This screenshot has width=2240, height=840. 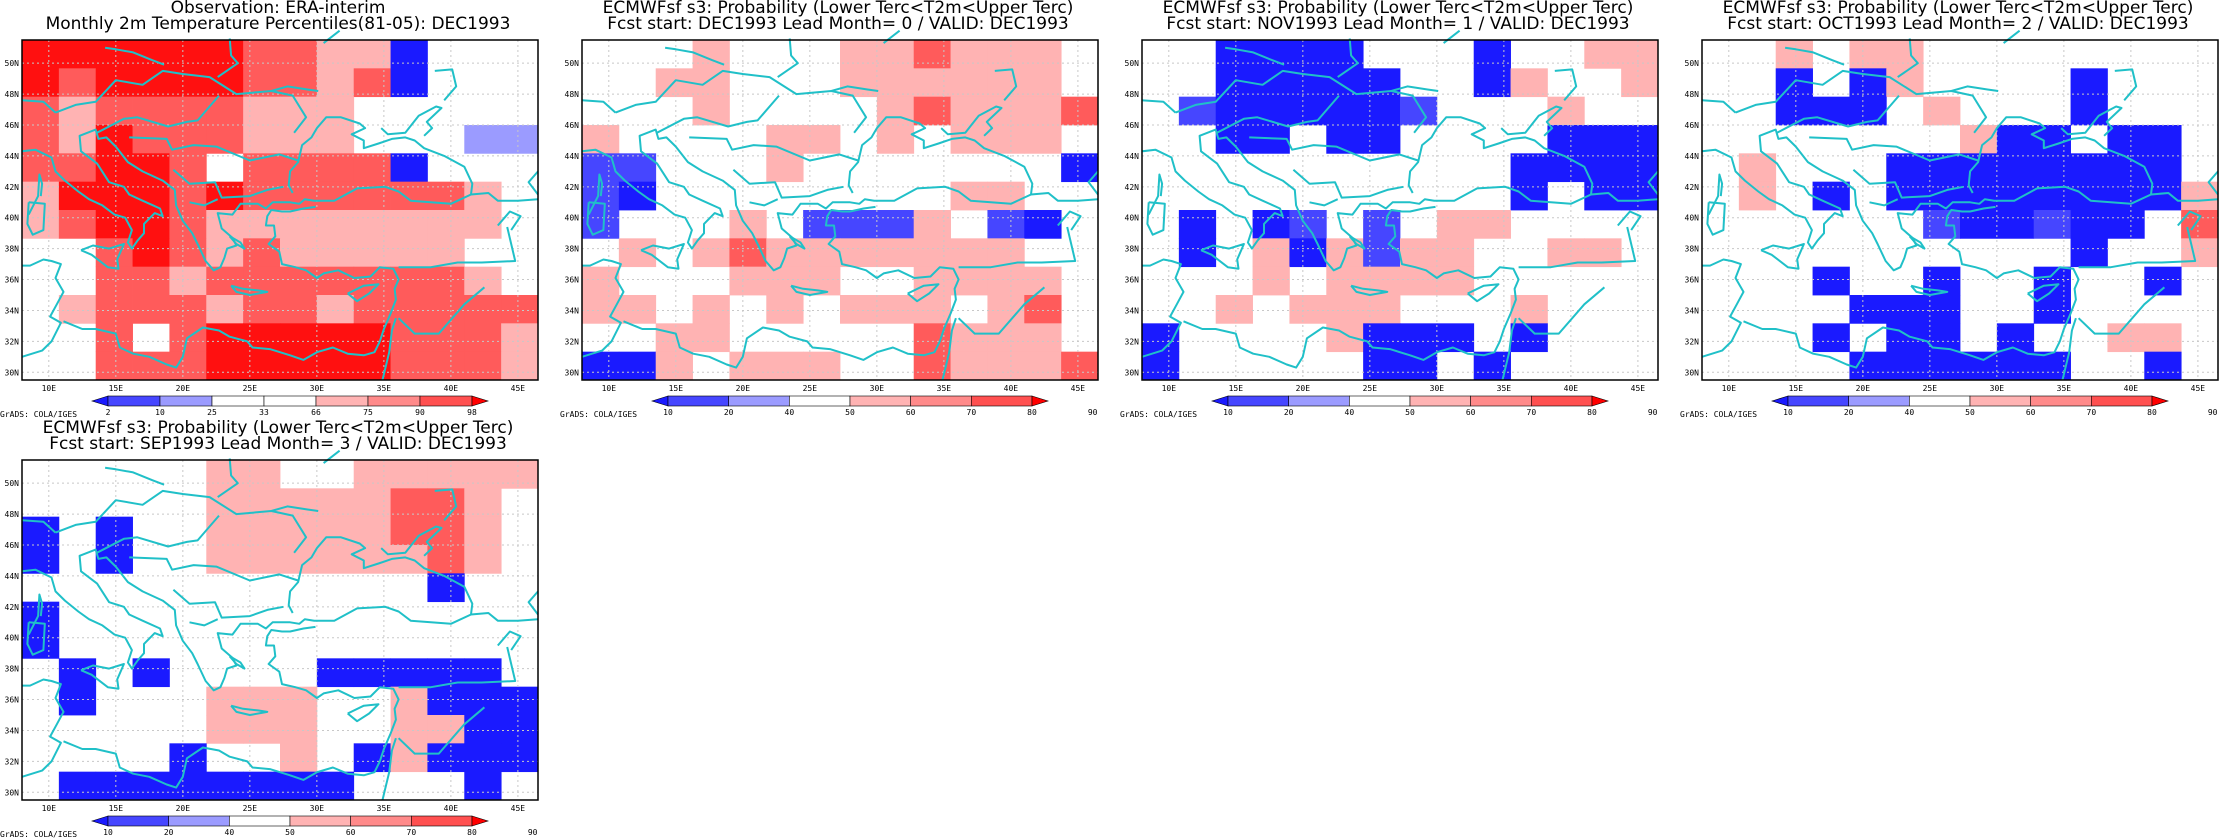 What do you see at coordinates (316, 412) in the screenshot?
I see `colorbar-tick-label: 66` at bounding box center [316, 412].